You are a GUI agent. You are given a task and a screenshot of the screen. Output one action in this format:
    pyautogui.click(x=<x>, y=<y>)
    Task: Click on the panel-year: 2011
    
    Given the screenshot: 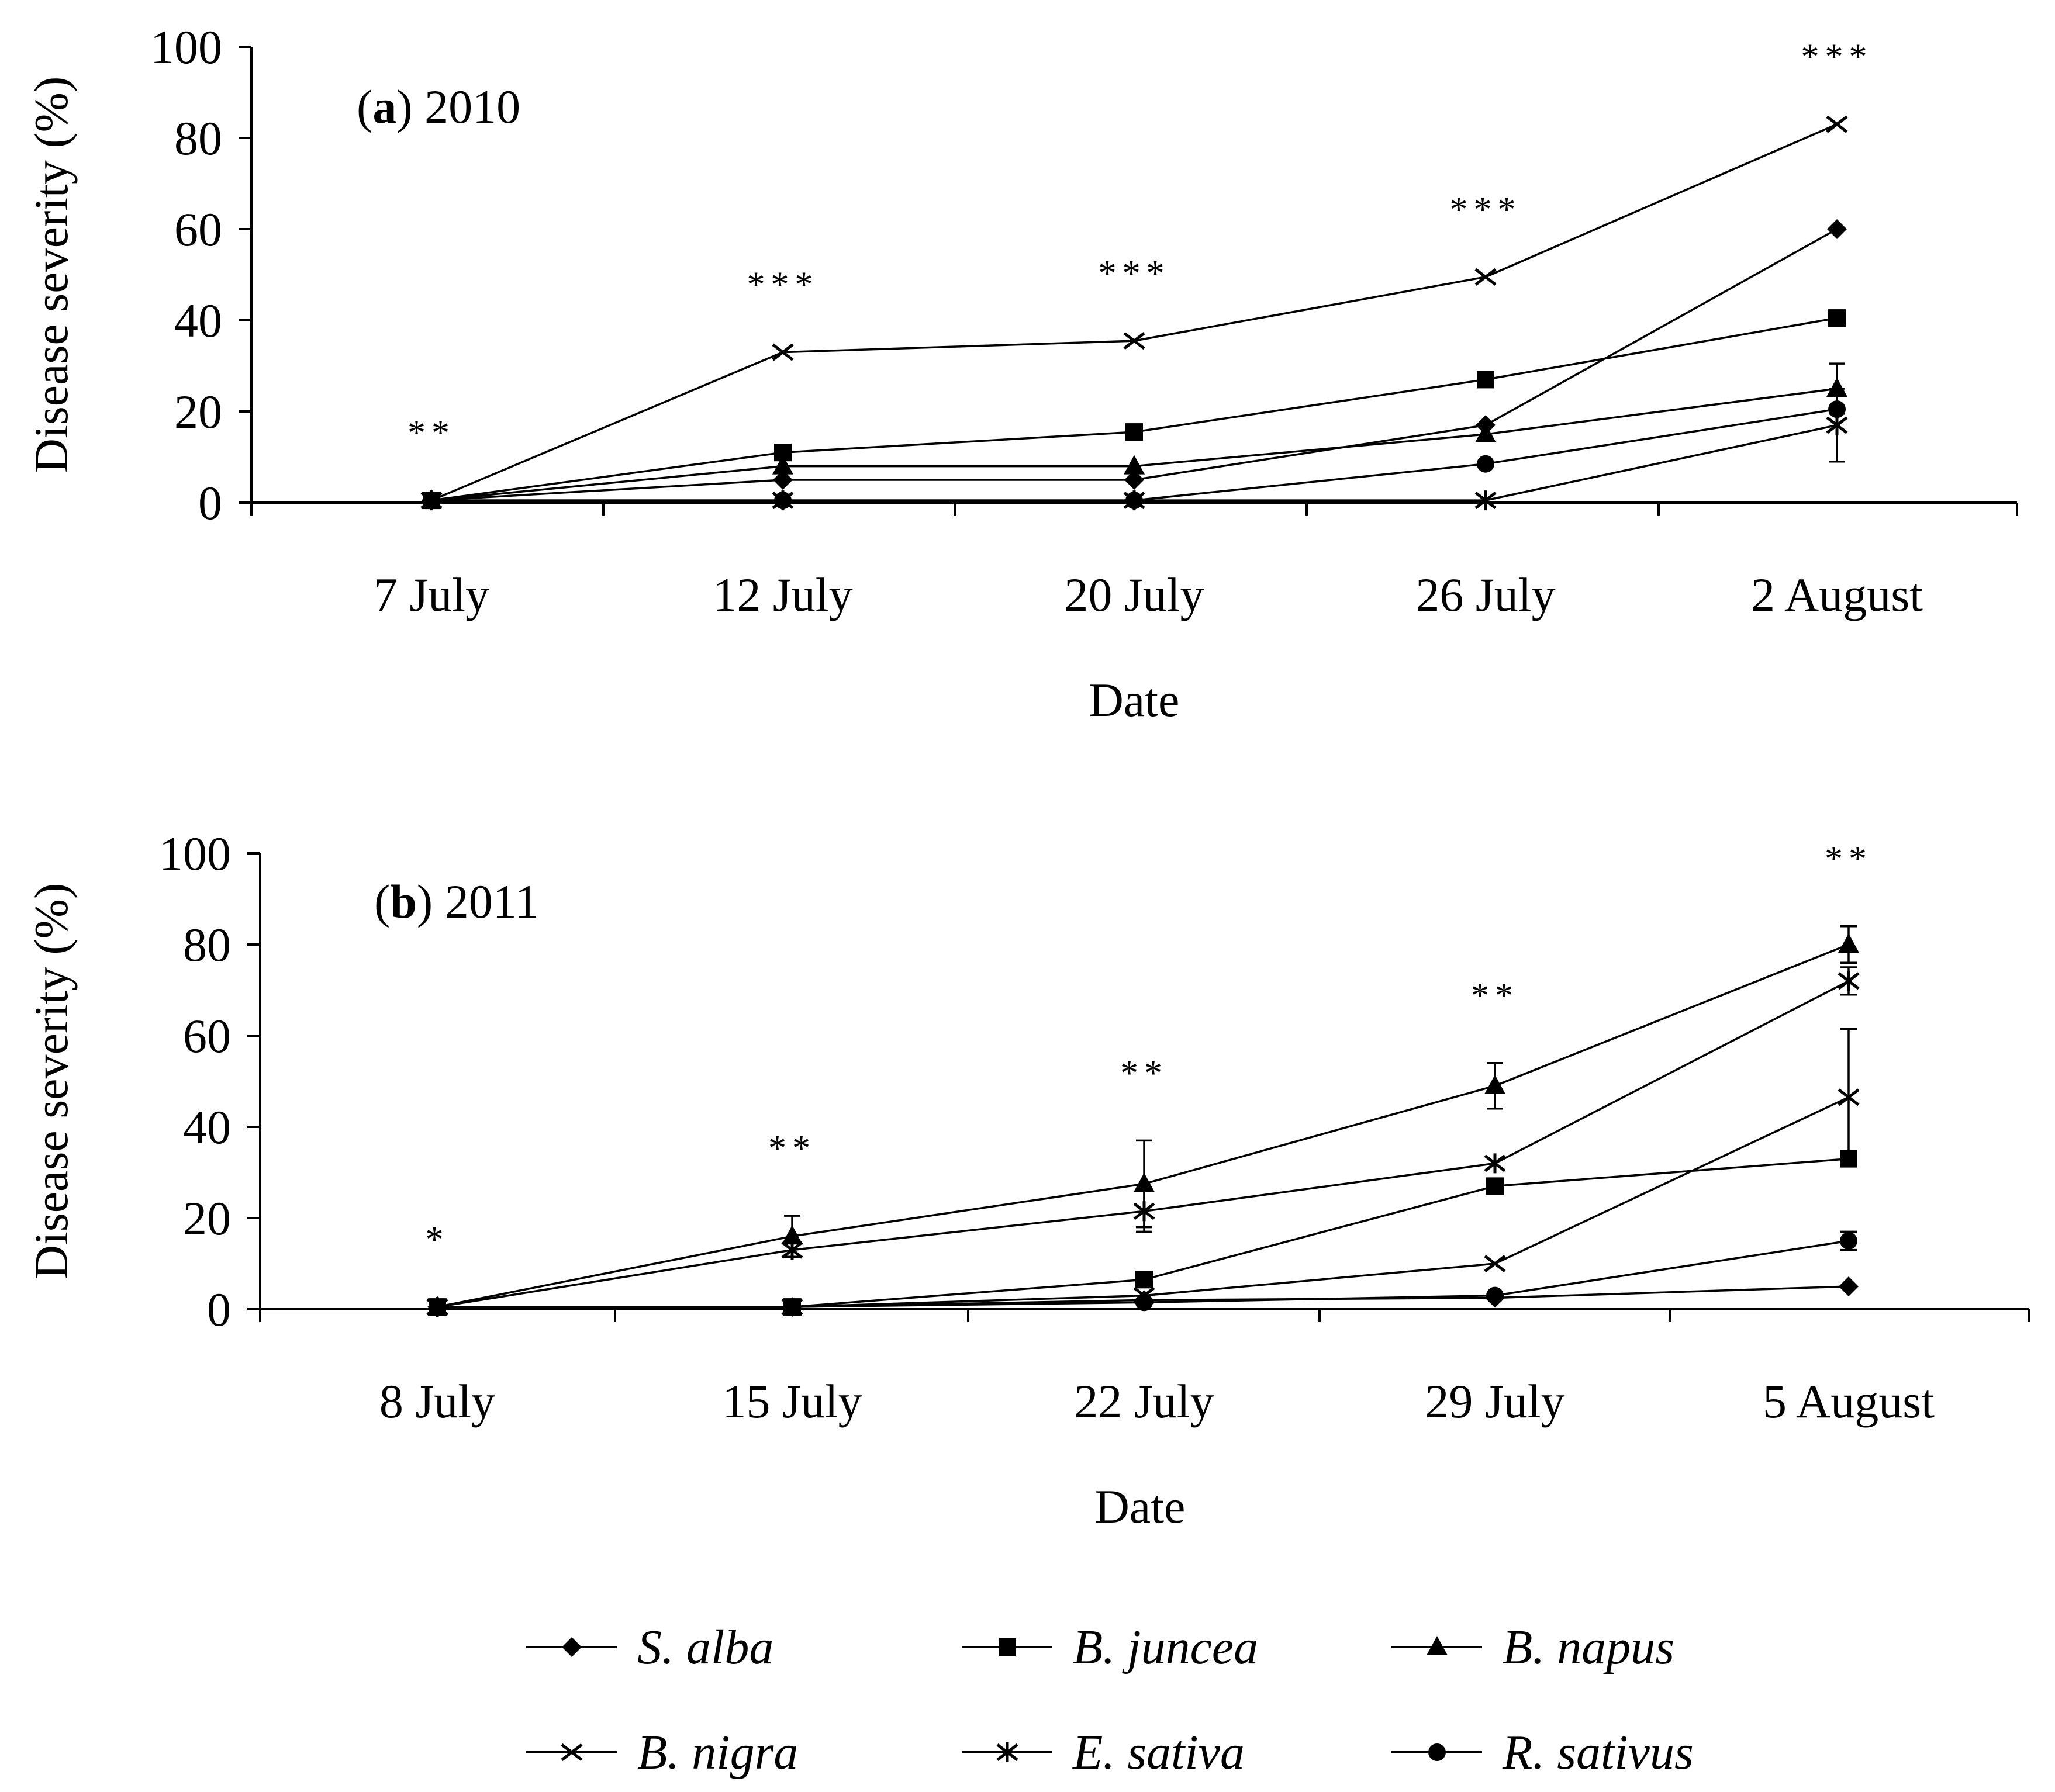 What is the action you would take?
    pyautogui.click(x=492, y=901)
    